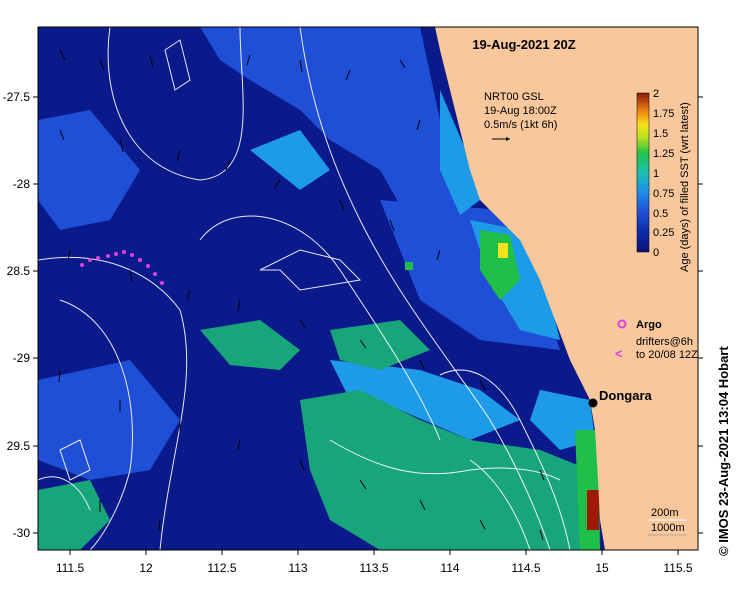  Describe the element at coordinates (723, 451) in the screenshot. I see `credit-text: © IMOS 23-Aug-2021 13:04 Hobart` at that location.